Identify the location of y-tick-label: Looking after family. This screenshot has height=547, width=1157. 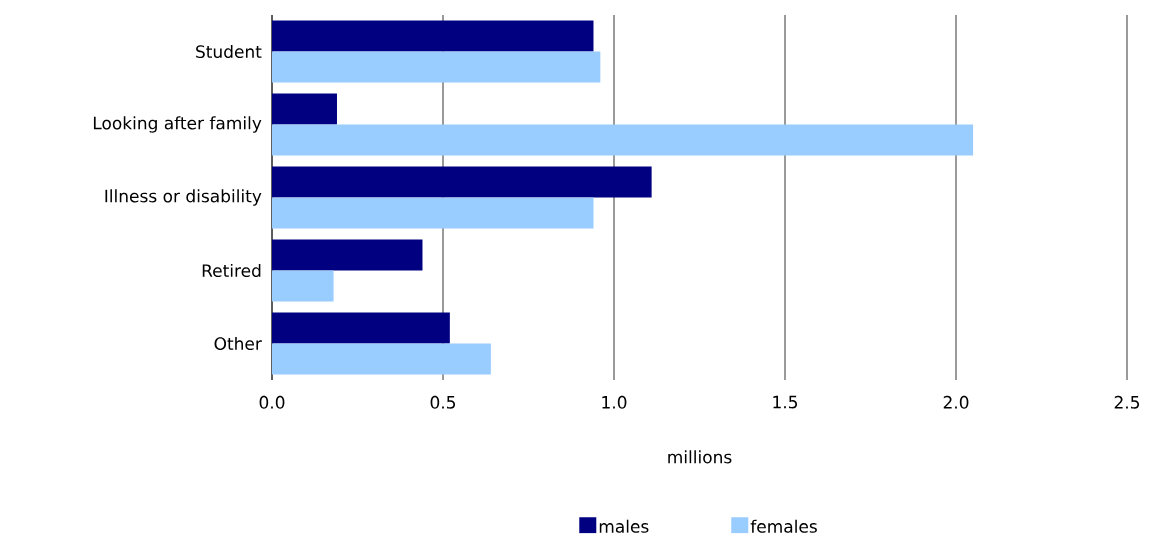
(177, 124).